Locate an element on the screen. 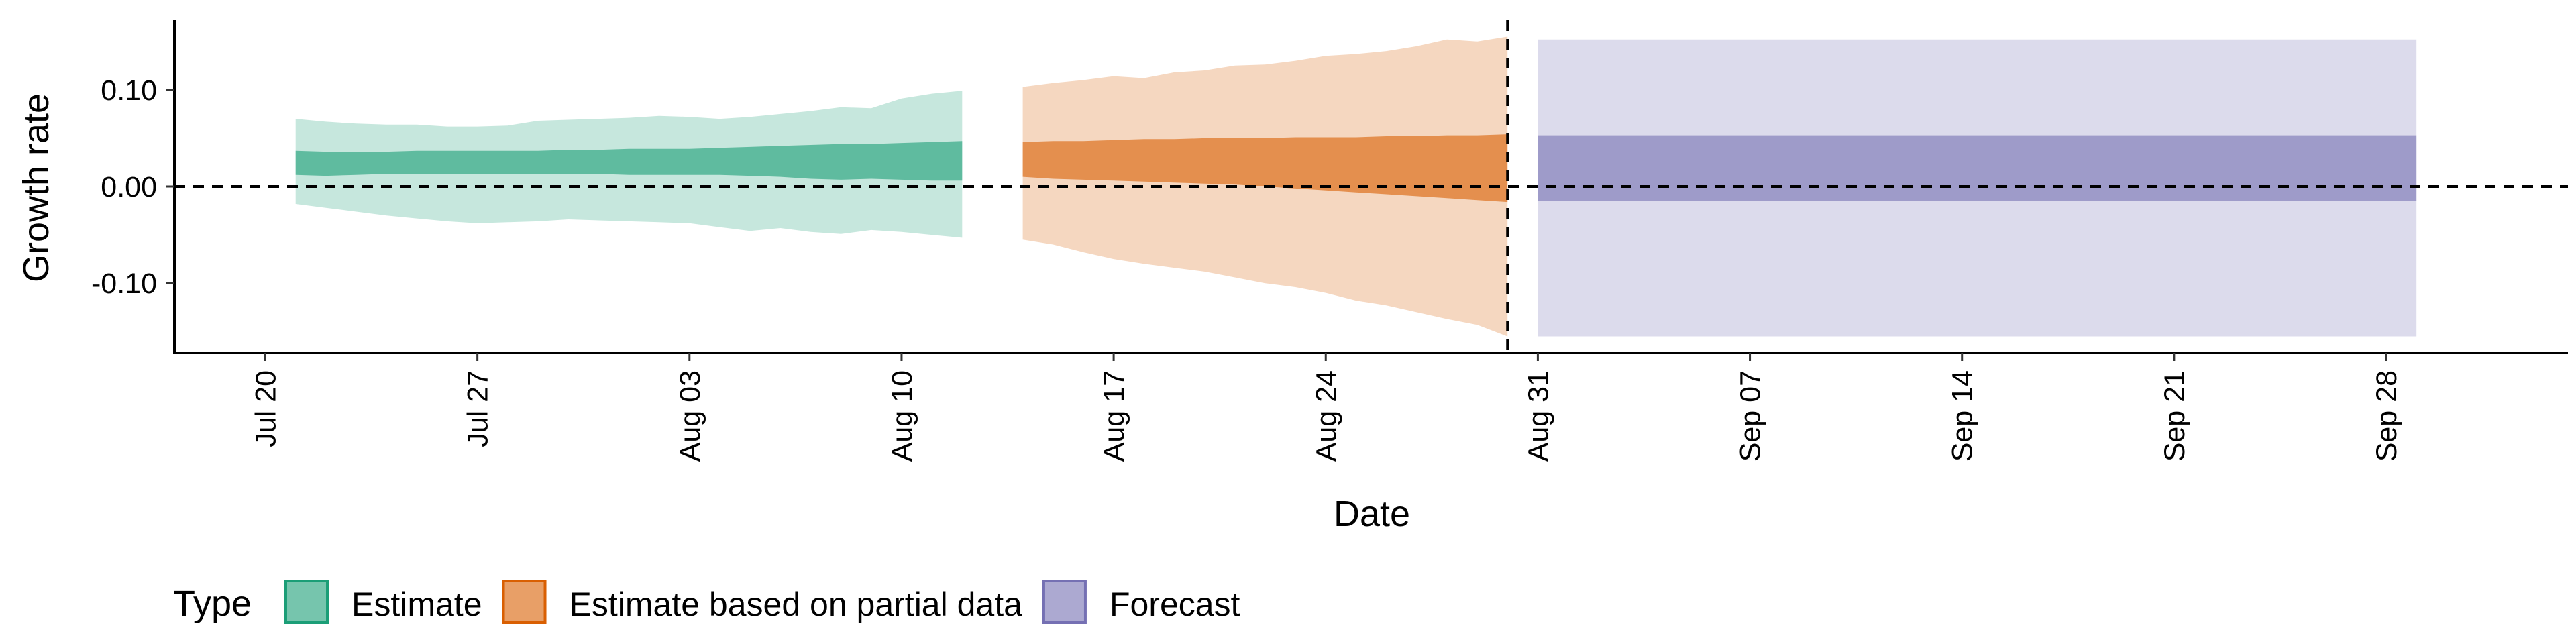 This screenshot has height=644, width=2576. x-tick-label: Sep 28 is located at coordinates (2387, 416).